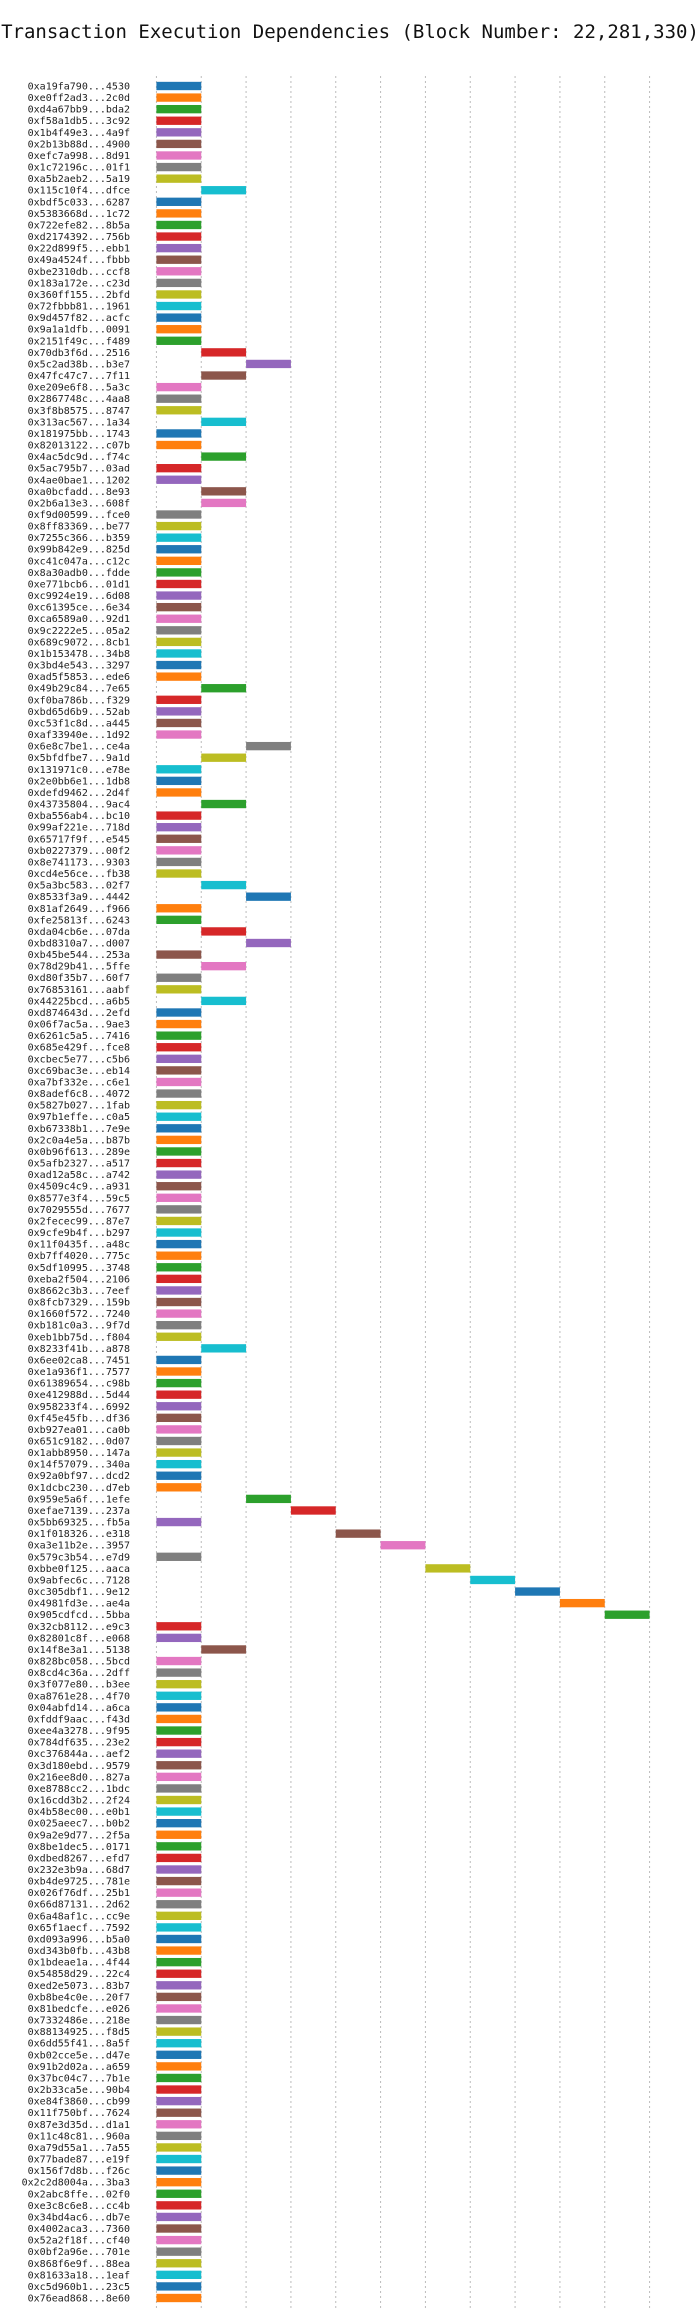  I want to click on y-tick-label: 0xf9d00599...fce0, so click(79, 515).